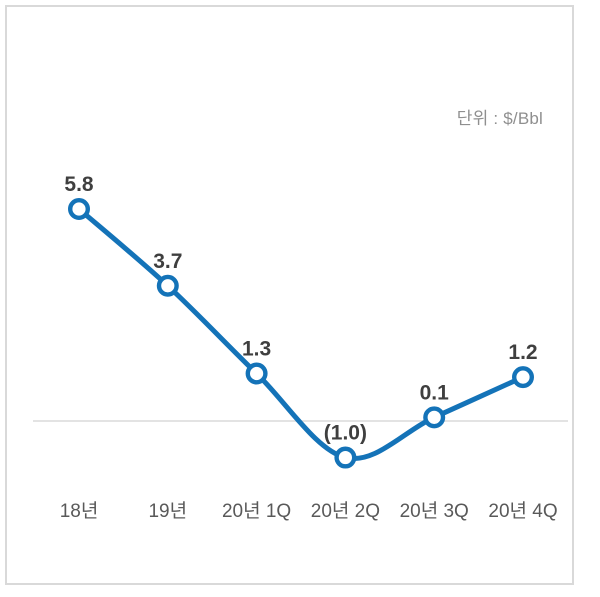  Describe the element at coordinates (167, 511) in the screenshot. I see `x-axis-label: 19년` at that location.